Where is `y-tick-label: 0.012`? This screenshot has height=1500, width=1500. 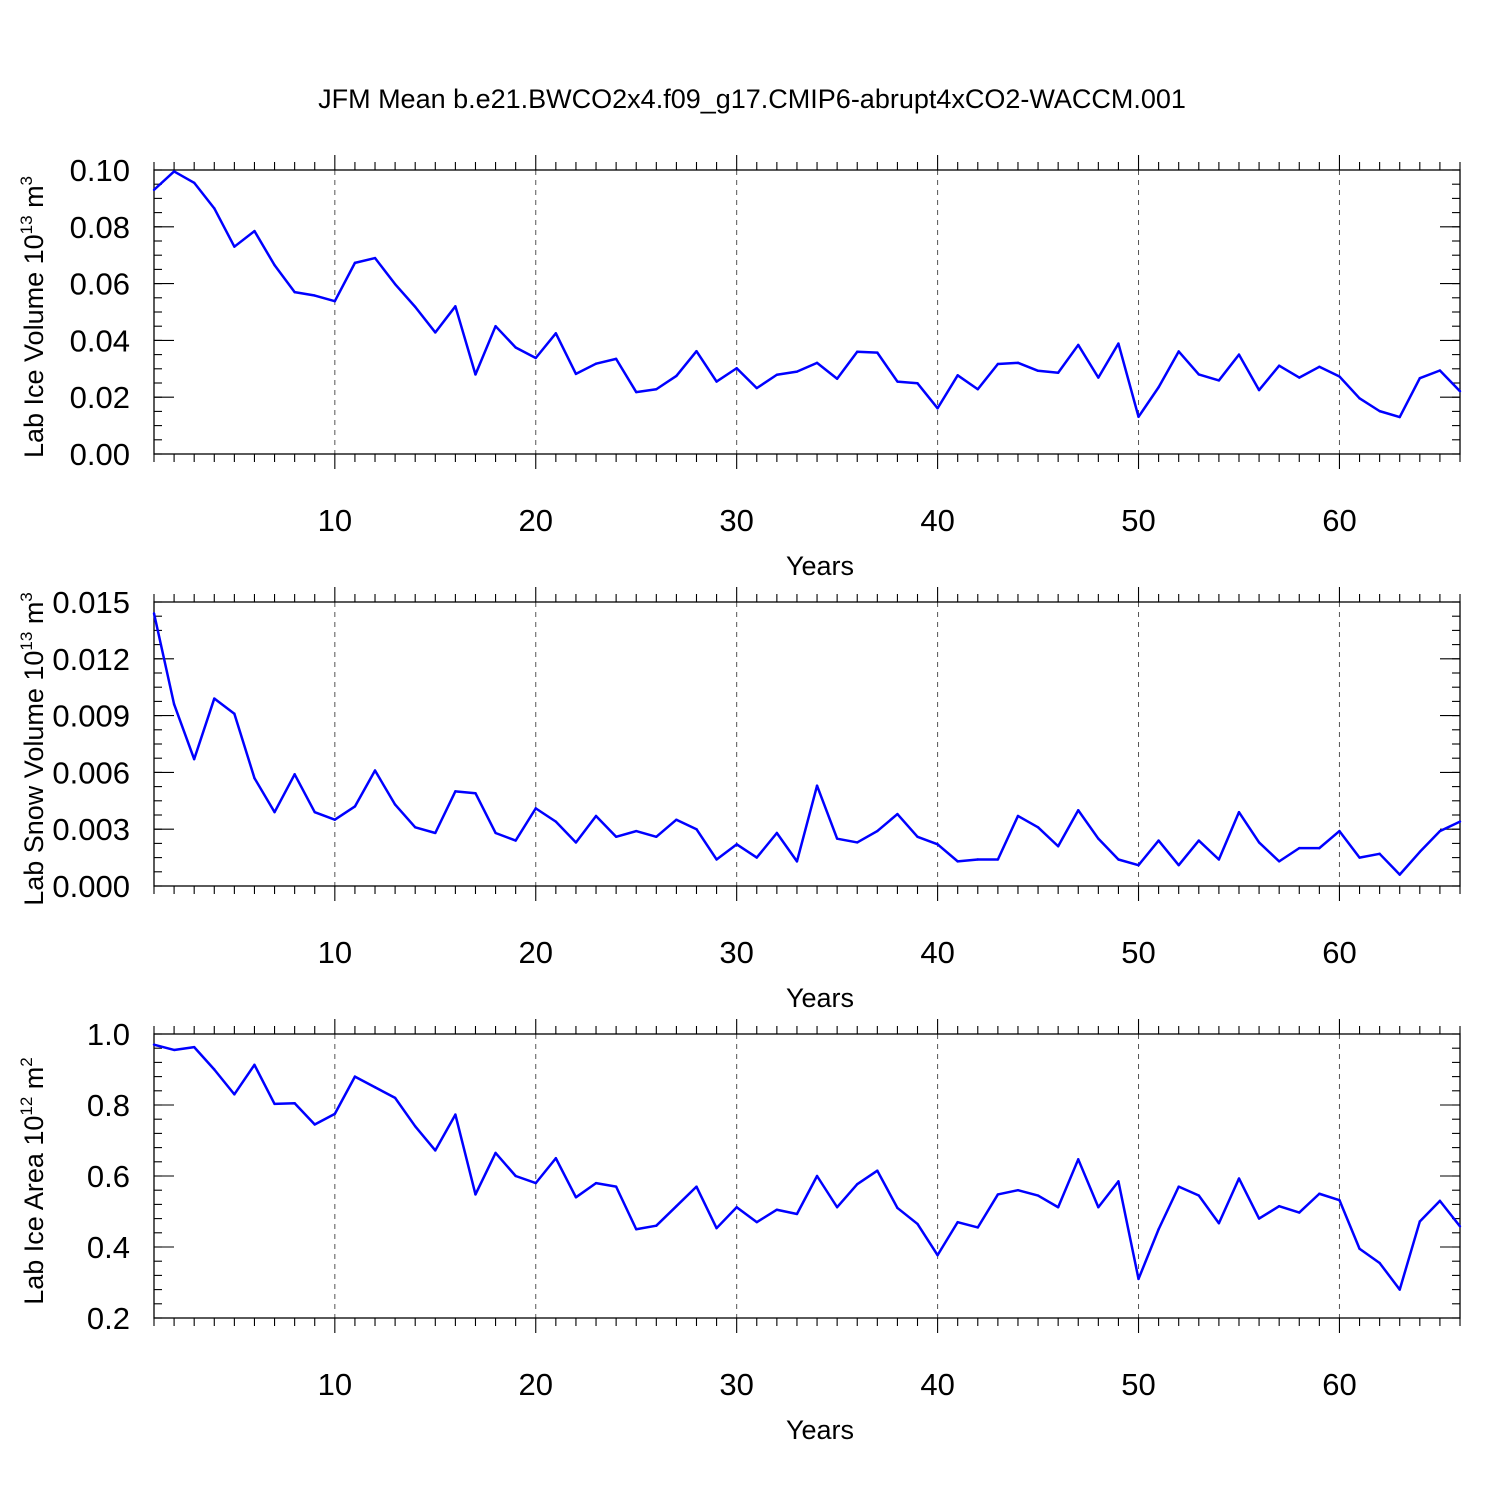 y-tick-label: 0.012 is located at coordinates (91, 659).